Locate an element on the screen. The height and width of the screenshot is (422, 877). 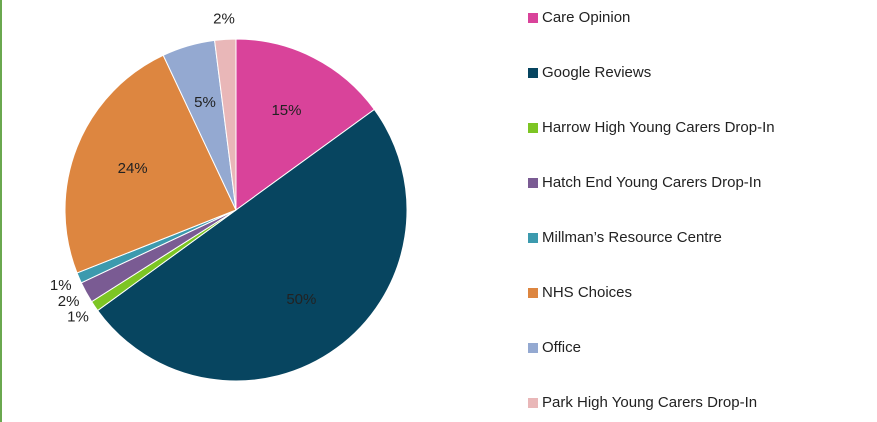
legend-label: Care Opinion is located at coordinates (586, 17).